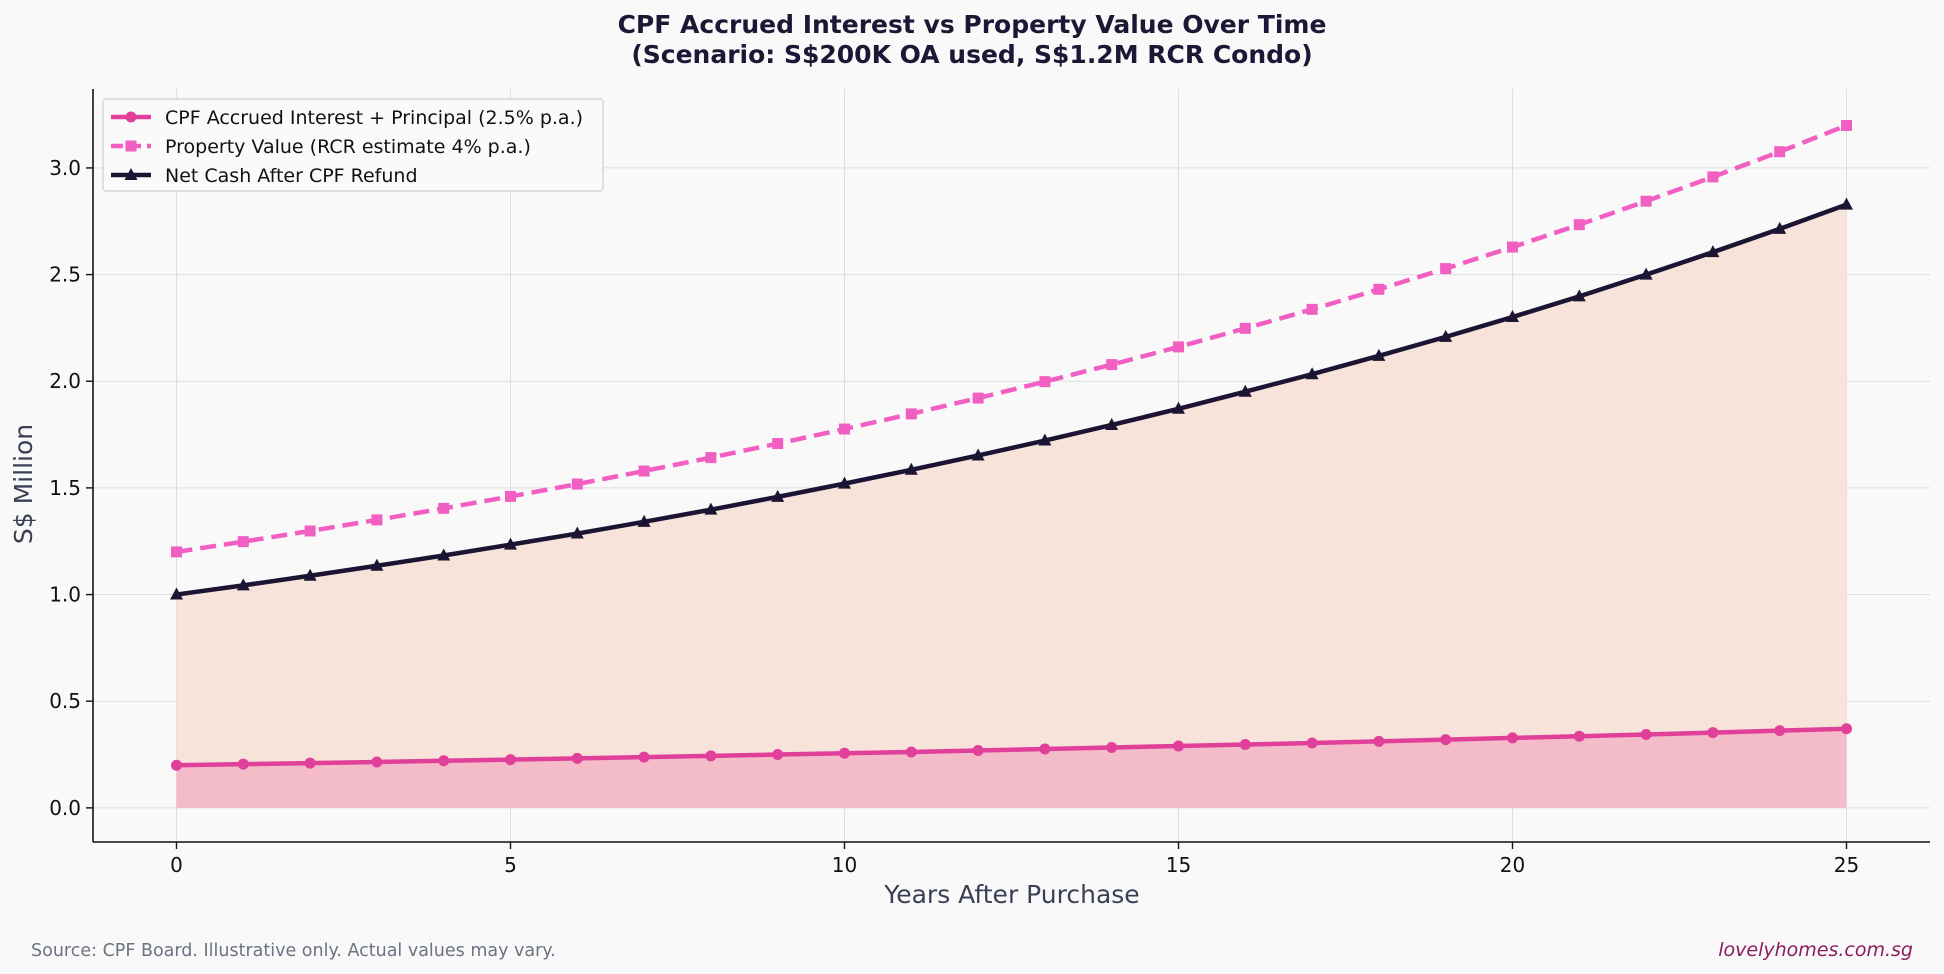  I want to click on y-tick-label: 0.0, so click(65, 808).